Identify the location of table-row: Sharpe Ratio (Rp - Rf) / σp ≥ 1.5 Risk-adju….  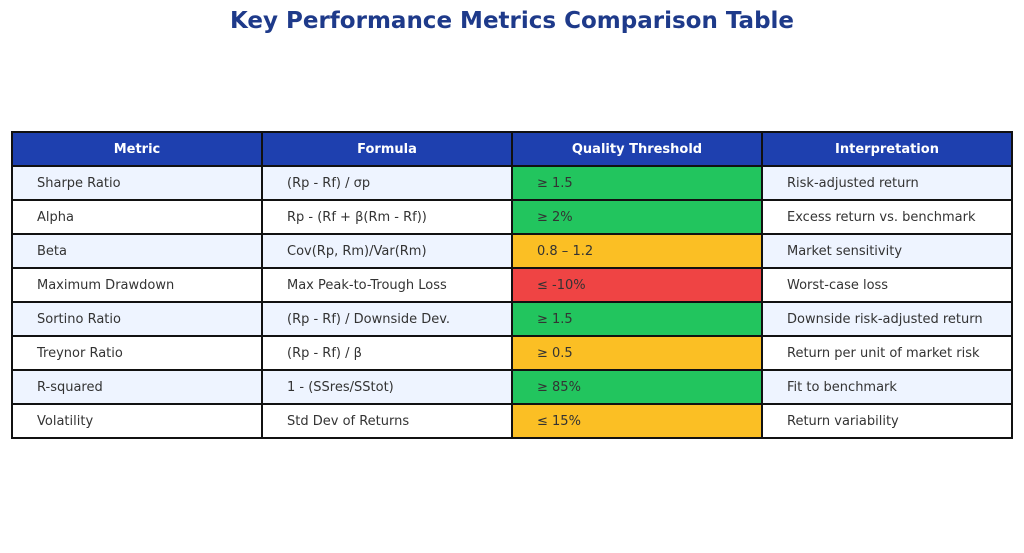
(512, 183).